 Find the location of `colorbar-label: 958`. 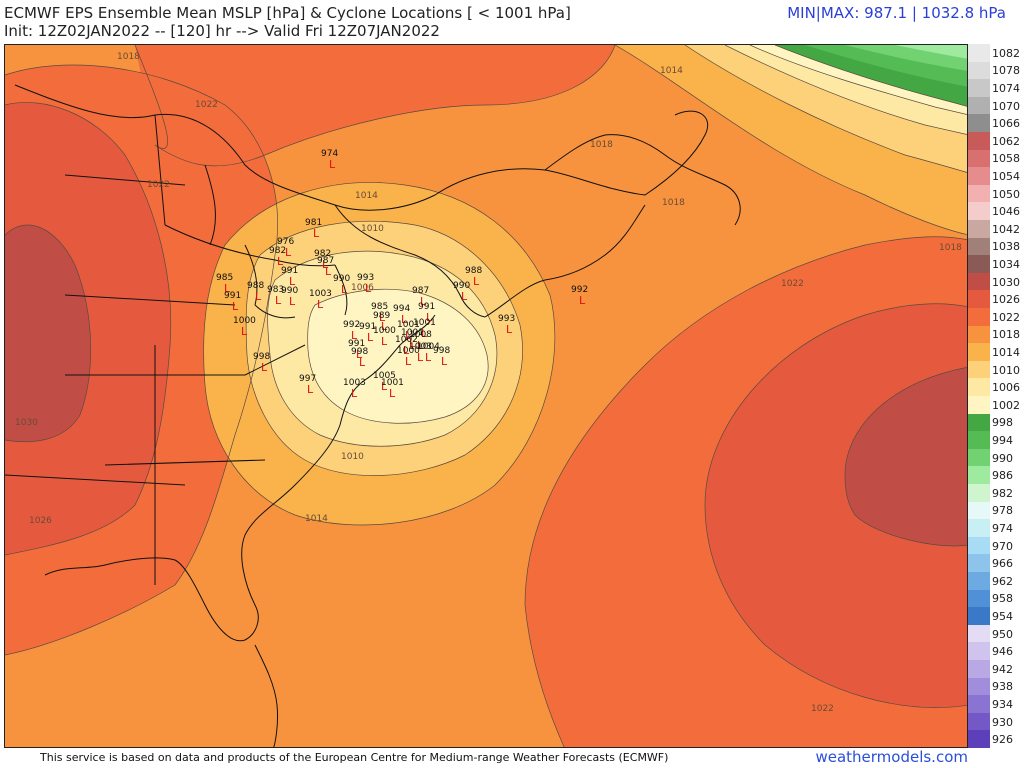

colorbar-label: 958 is located at coordinates (1002, 599).